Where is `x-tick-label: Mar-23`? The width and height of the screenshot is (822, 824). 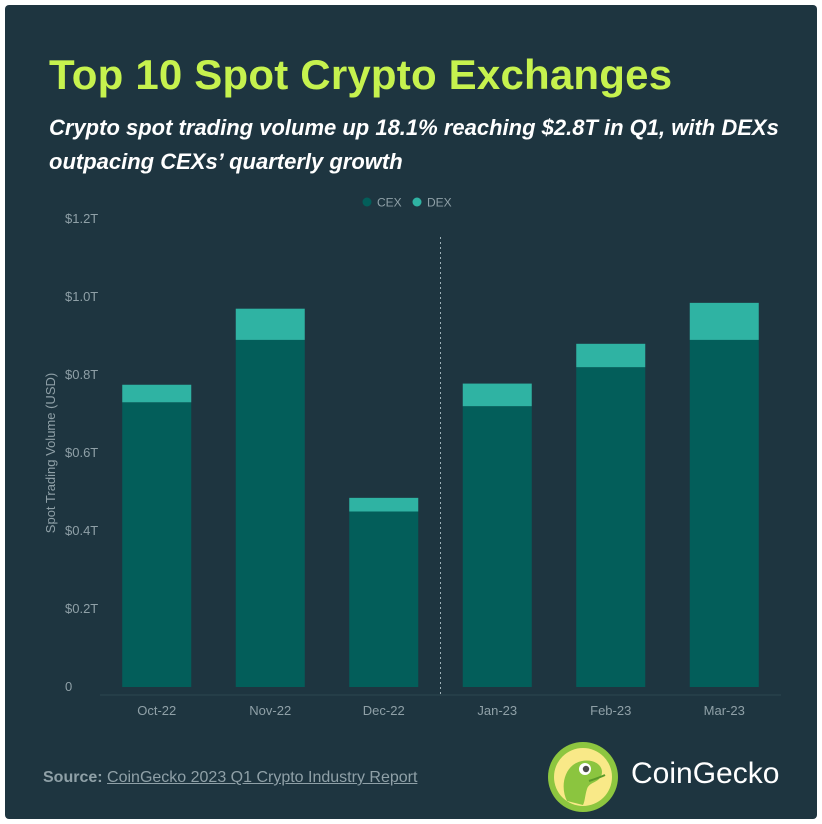
x-tick-label: Mar-23 is located at coordinates (724, 710).